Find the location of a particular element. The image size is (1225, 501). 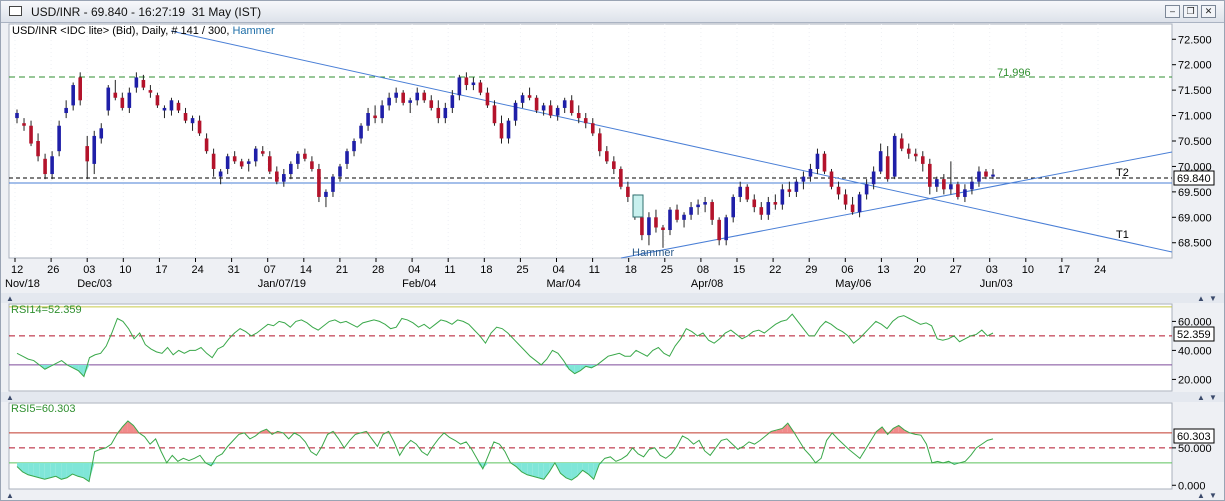

bottom-collapse-icon: ▲ is located at coordinates (10, 495).